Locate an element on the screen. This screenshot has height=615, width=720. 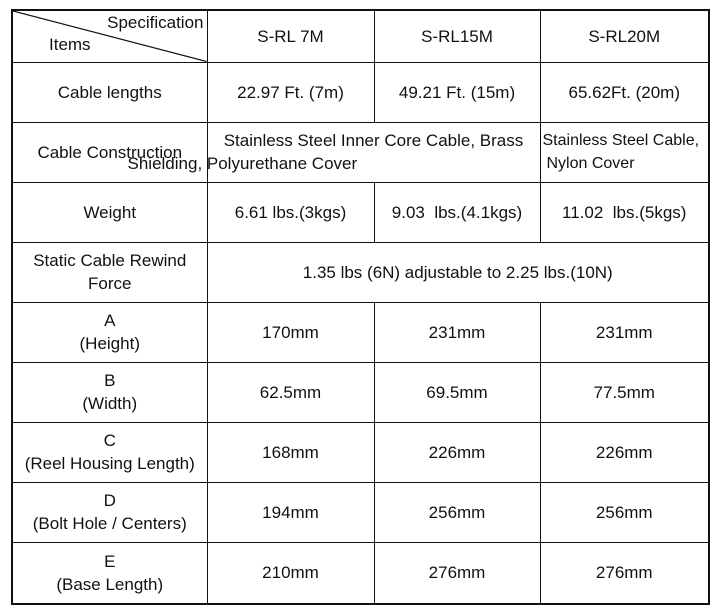
table-row: D (Bolt Hole / Centers) 194mm 256mm 256mm is located at coordinates (360, 512).